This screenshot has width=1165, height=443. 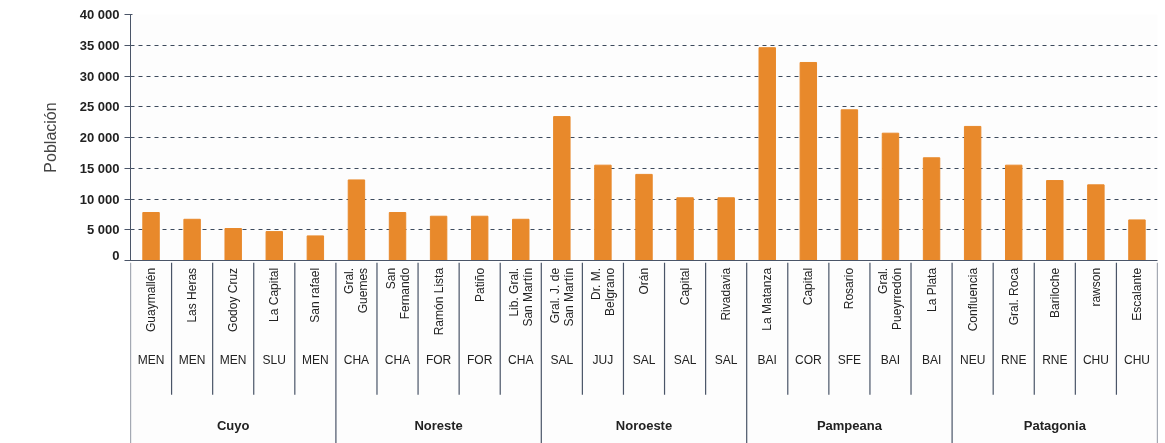 What do you see at coordinates (99, 14) in the screenshot?
I see `y-tick-label: 40 000` at bounding box center [99, 14].